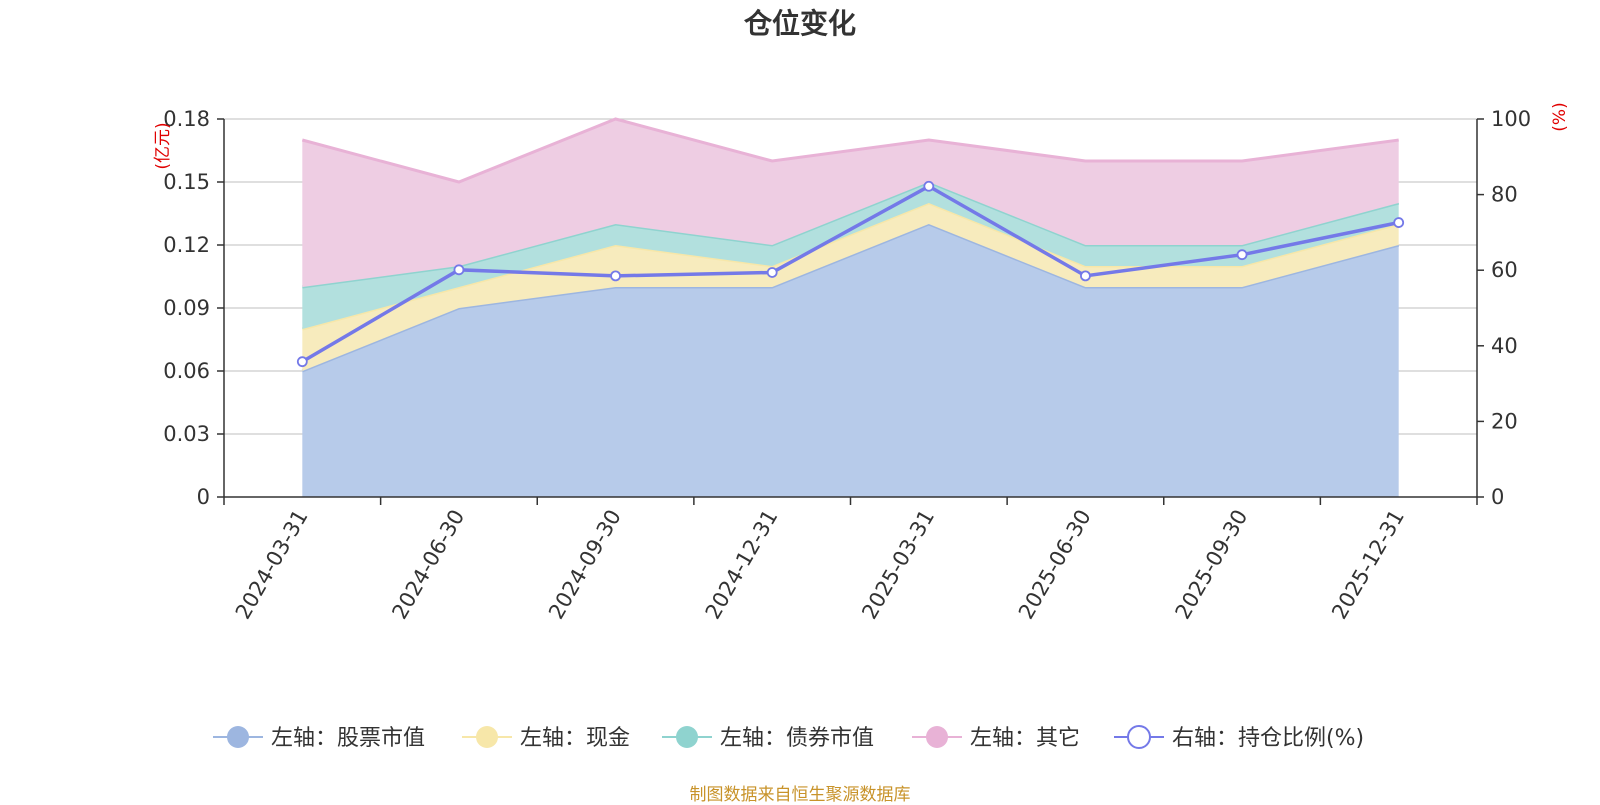 This screenshot has height=805, width=1600. I want to click on legend: 左轴：股票市值 左轴：现金 左轴：债券市值 左轴：其它 右轴：持仓比例(%), so click(788, 738).